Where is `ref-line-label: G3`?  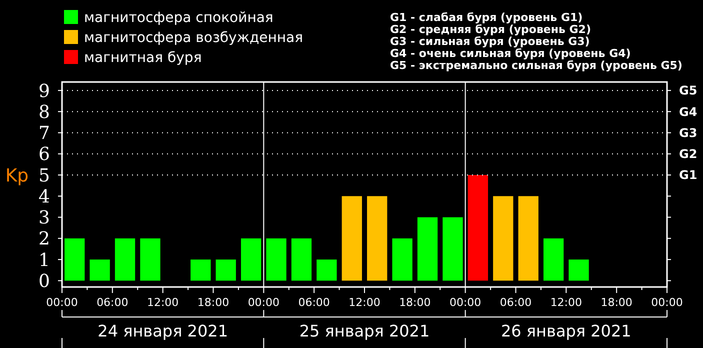 ref-line-label: G3 is located at coordinates (688, 133).